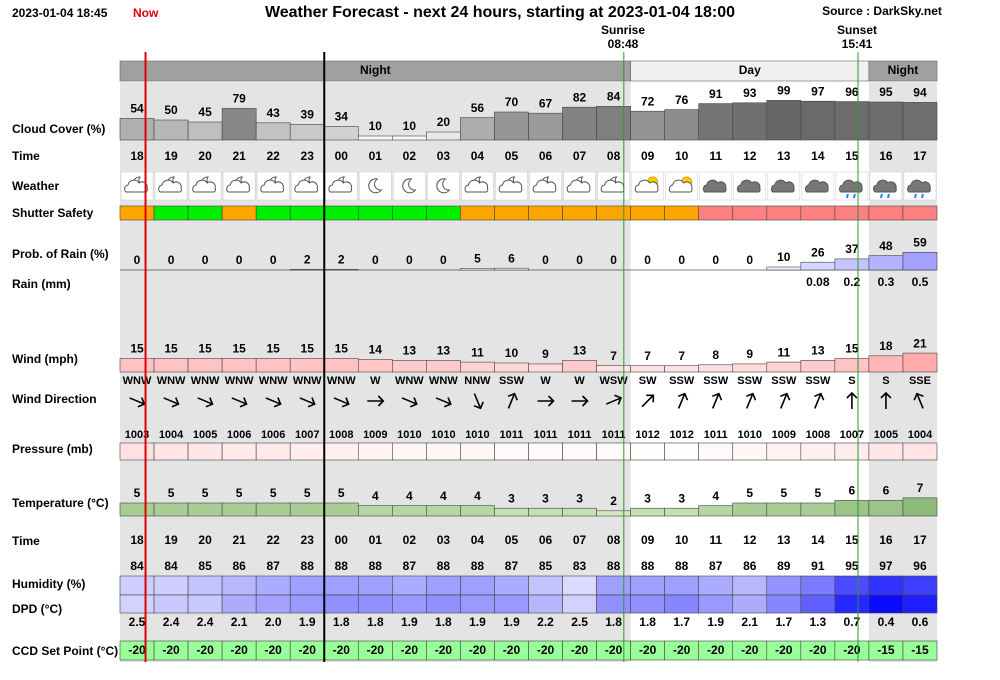 This screenshot has height=680, width=1000. I want to click on humidity-value: 85, so click(546, 566).